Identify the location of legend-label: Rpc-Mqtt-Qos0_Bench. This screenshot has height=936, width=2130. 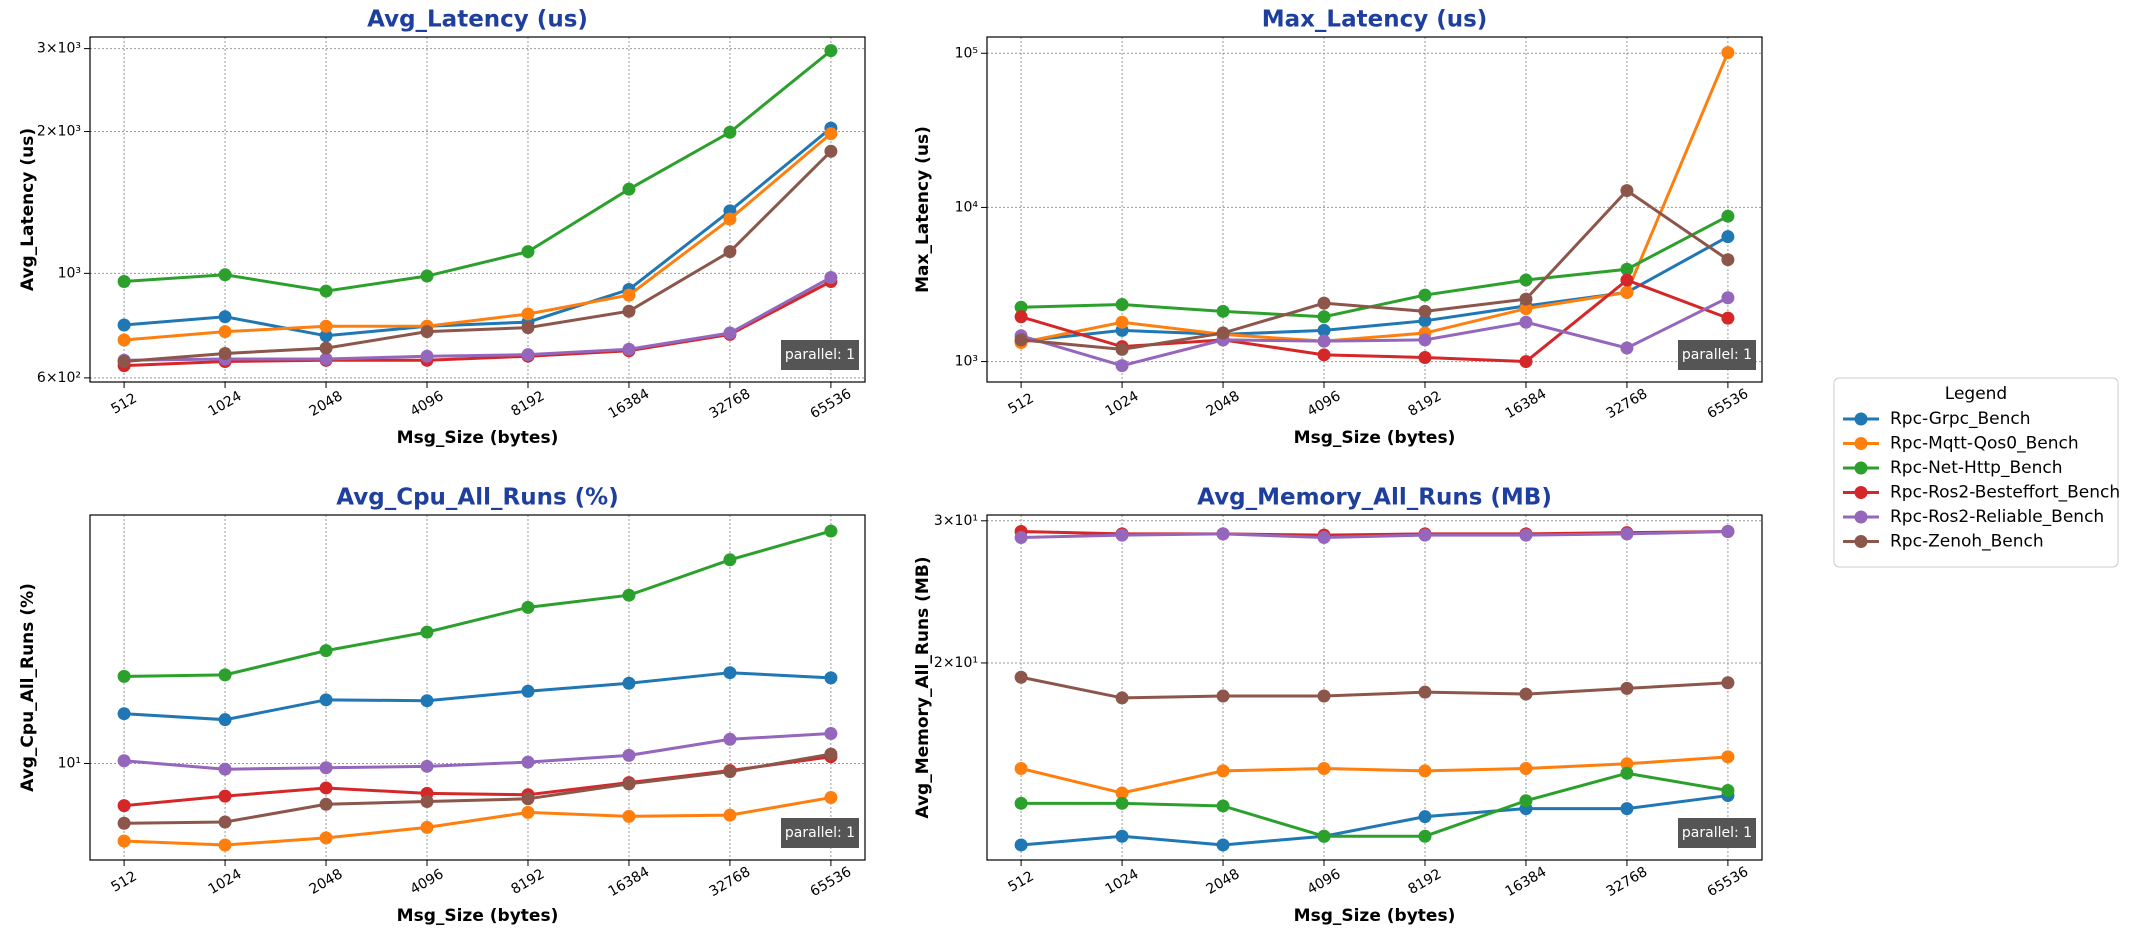
(1984, 444).